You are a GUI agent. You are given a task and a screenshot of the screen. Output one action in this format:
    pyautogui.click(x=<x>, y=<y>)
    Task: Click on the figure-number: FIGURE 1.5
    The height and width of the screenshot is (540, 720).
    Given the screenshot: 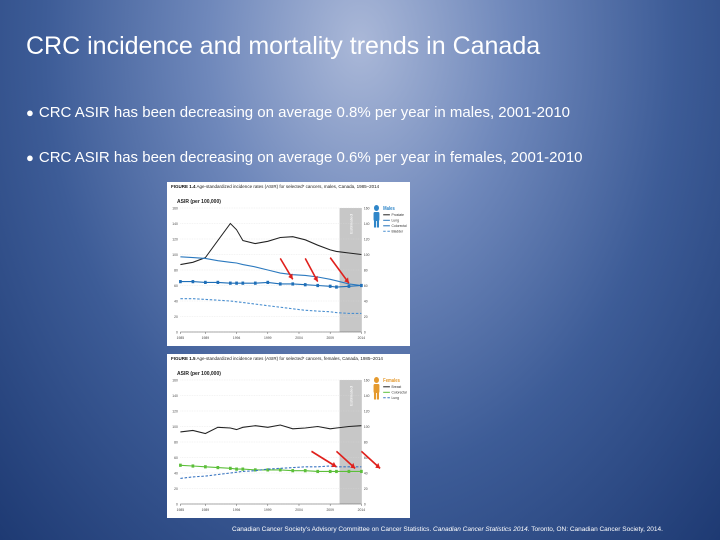 What is the action you would take?
    pyautogui.click(x=183, y=358)
    